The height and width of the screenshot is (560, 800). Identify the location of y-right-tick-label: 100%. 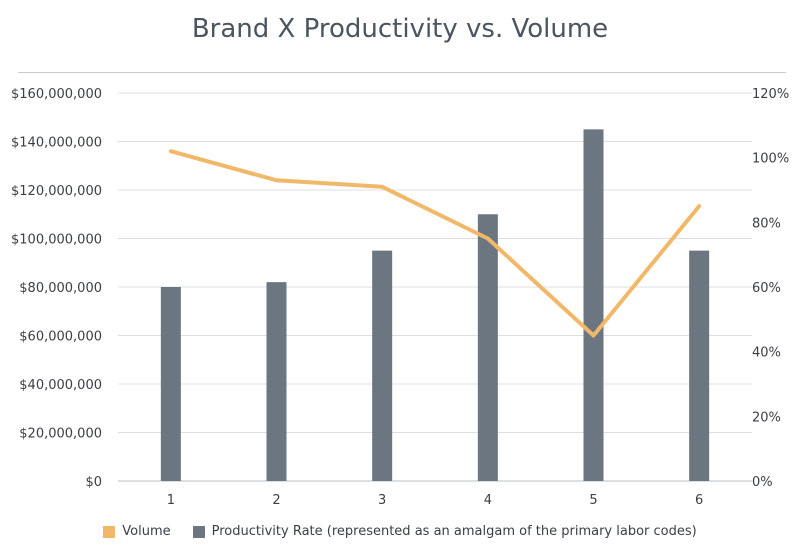
(770, 159).